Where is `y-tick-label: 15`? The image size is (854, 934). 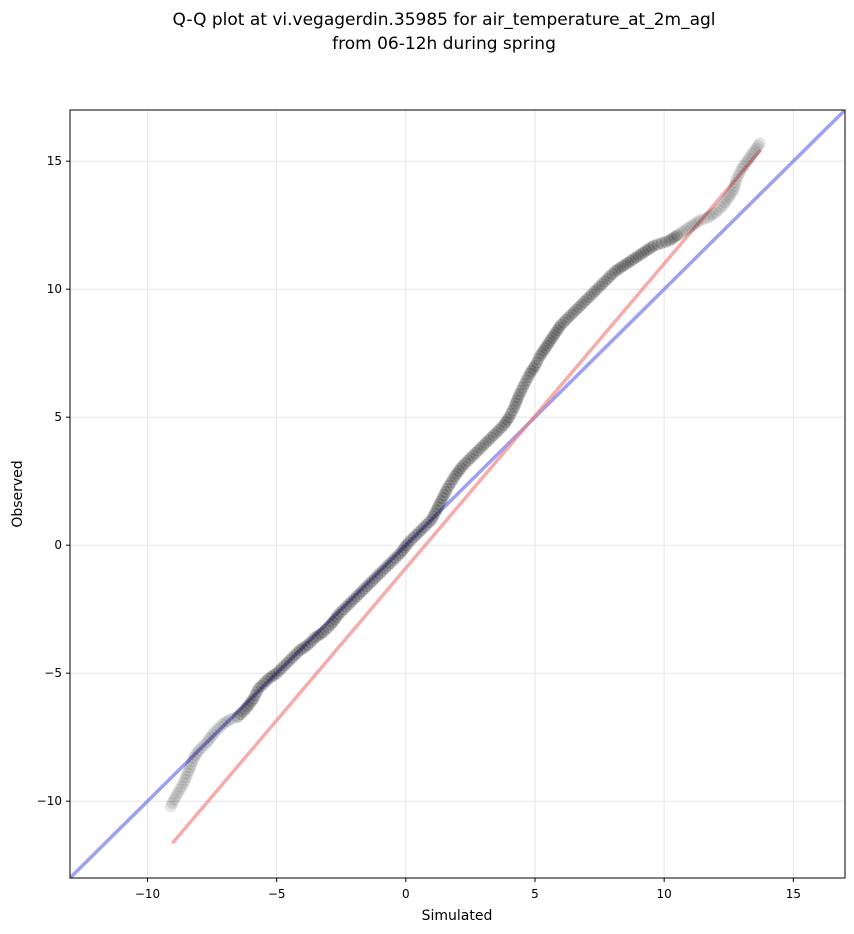
y-tick-label: 15 is located at coordinates (54, 161).